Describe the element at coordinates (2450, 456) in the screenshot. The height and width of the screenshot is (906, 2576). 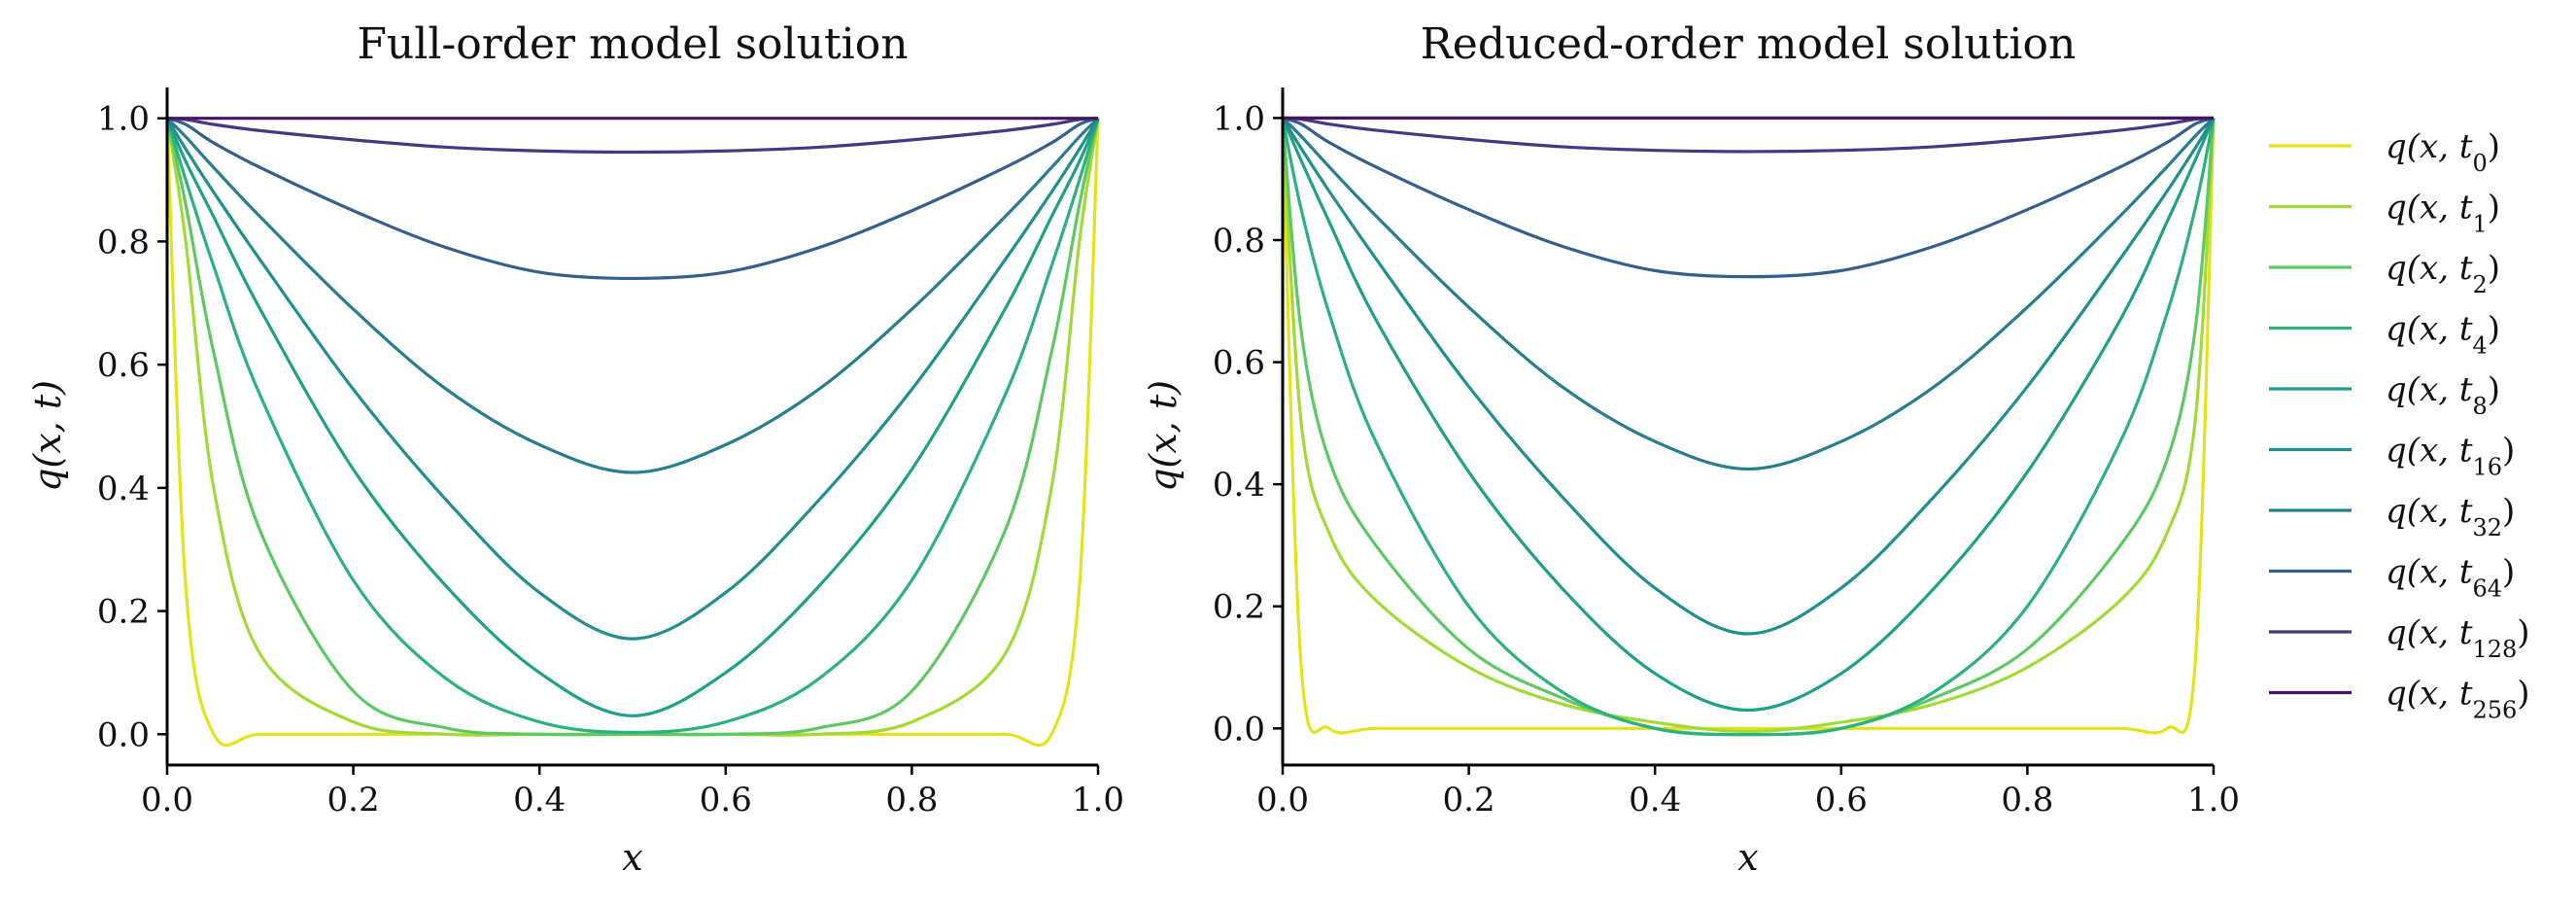
I see `legend-label: q(x, t16)` at that location.